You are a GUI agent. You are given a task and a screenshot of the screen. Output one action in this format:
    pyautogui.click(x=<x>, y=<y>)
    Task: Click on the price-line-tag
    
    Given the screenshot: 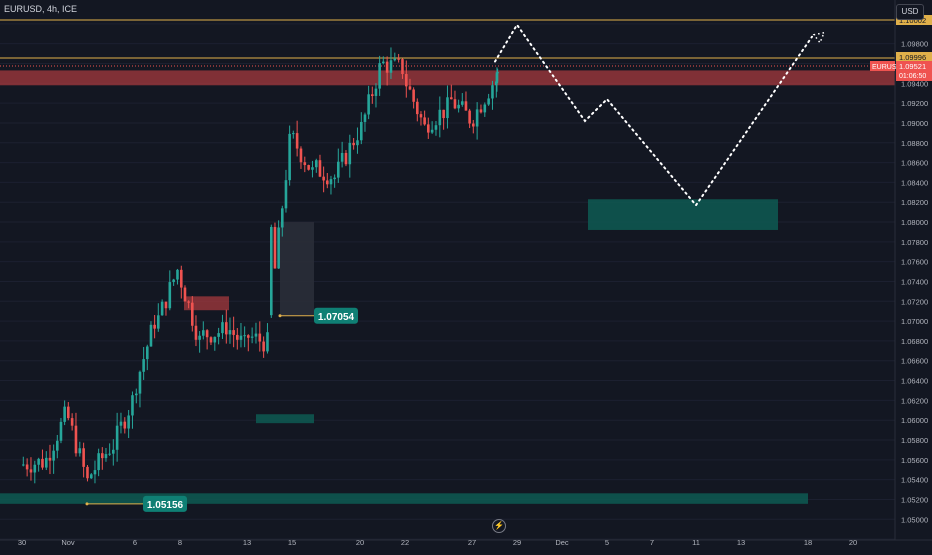 What is the action you would take?
    pyautogui.click(x=914, y=57)
    